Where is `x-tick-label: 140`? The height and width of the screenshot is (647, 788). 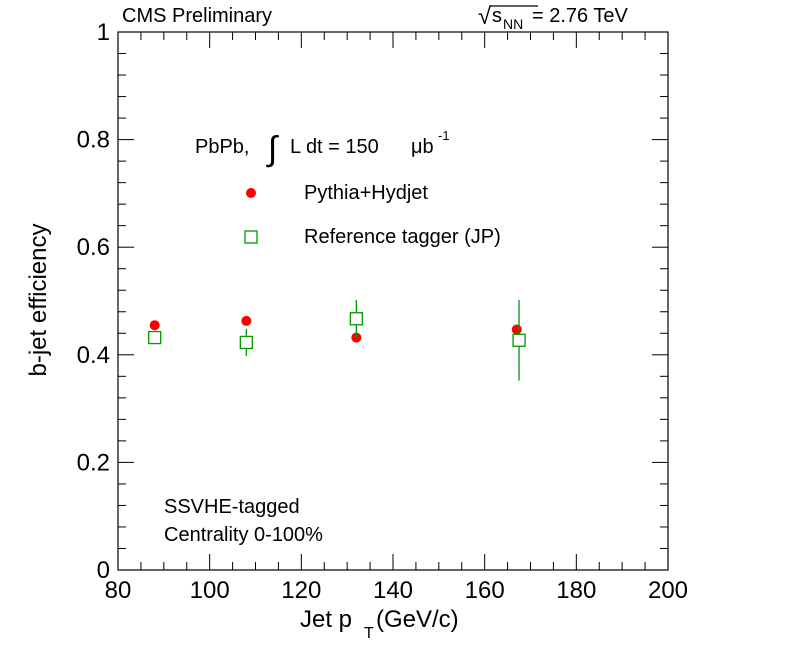
x-tick-label: 140 is located at coordinates (393, 590).